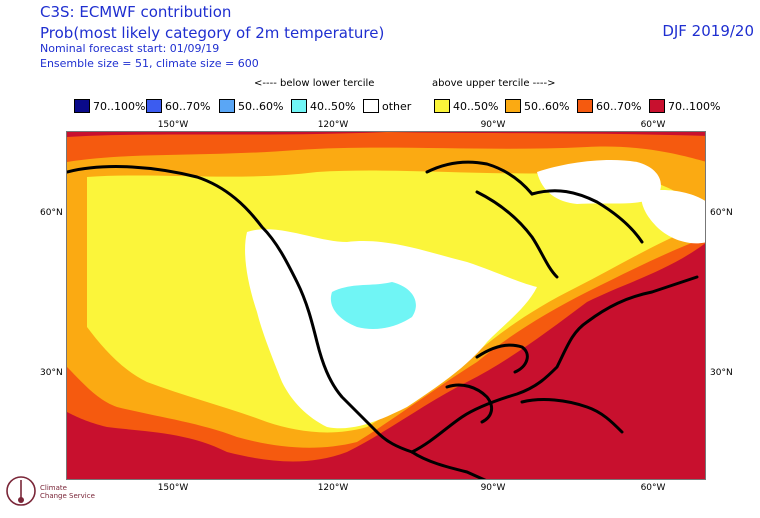  What do you see at coordinates (494, 83) in the screenshot?
I see `legend-note-above: above upper tercile ---->` at bounding box center [494, 83].